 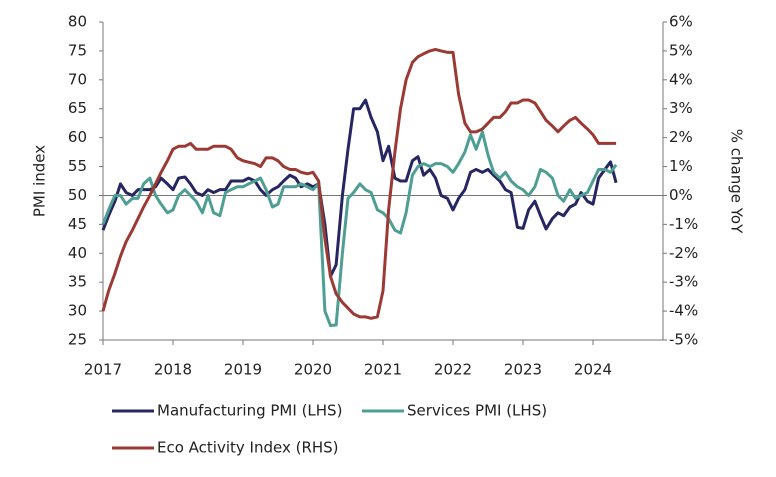 What do you see at coordinates (77, 282) in the screenshot?
I see `y-tick-label: 35` at bounding box center [77, 282].